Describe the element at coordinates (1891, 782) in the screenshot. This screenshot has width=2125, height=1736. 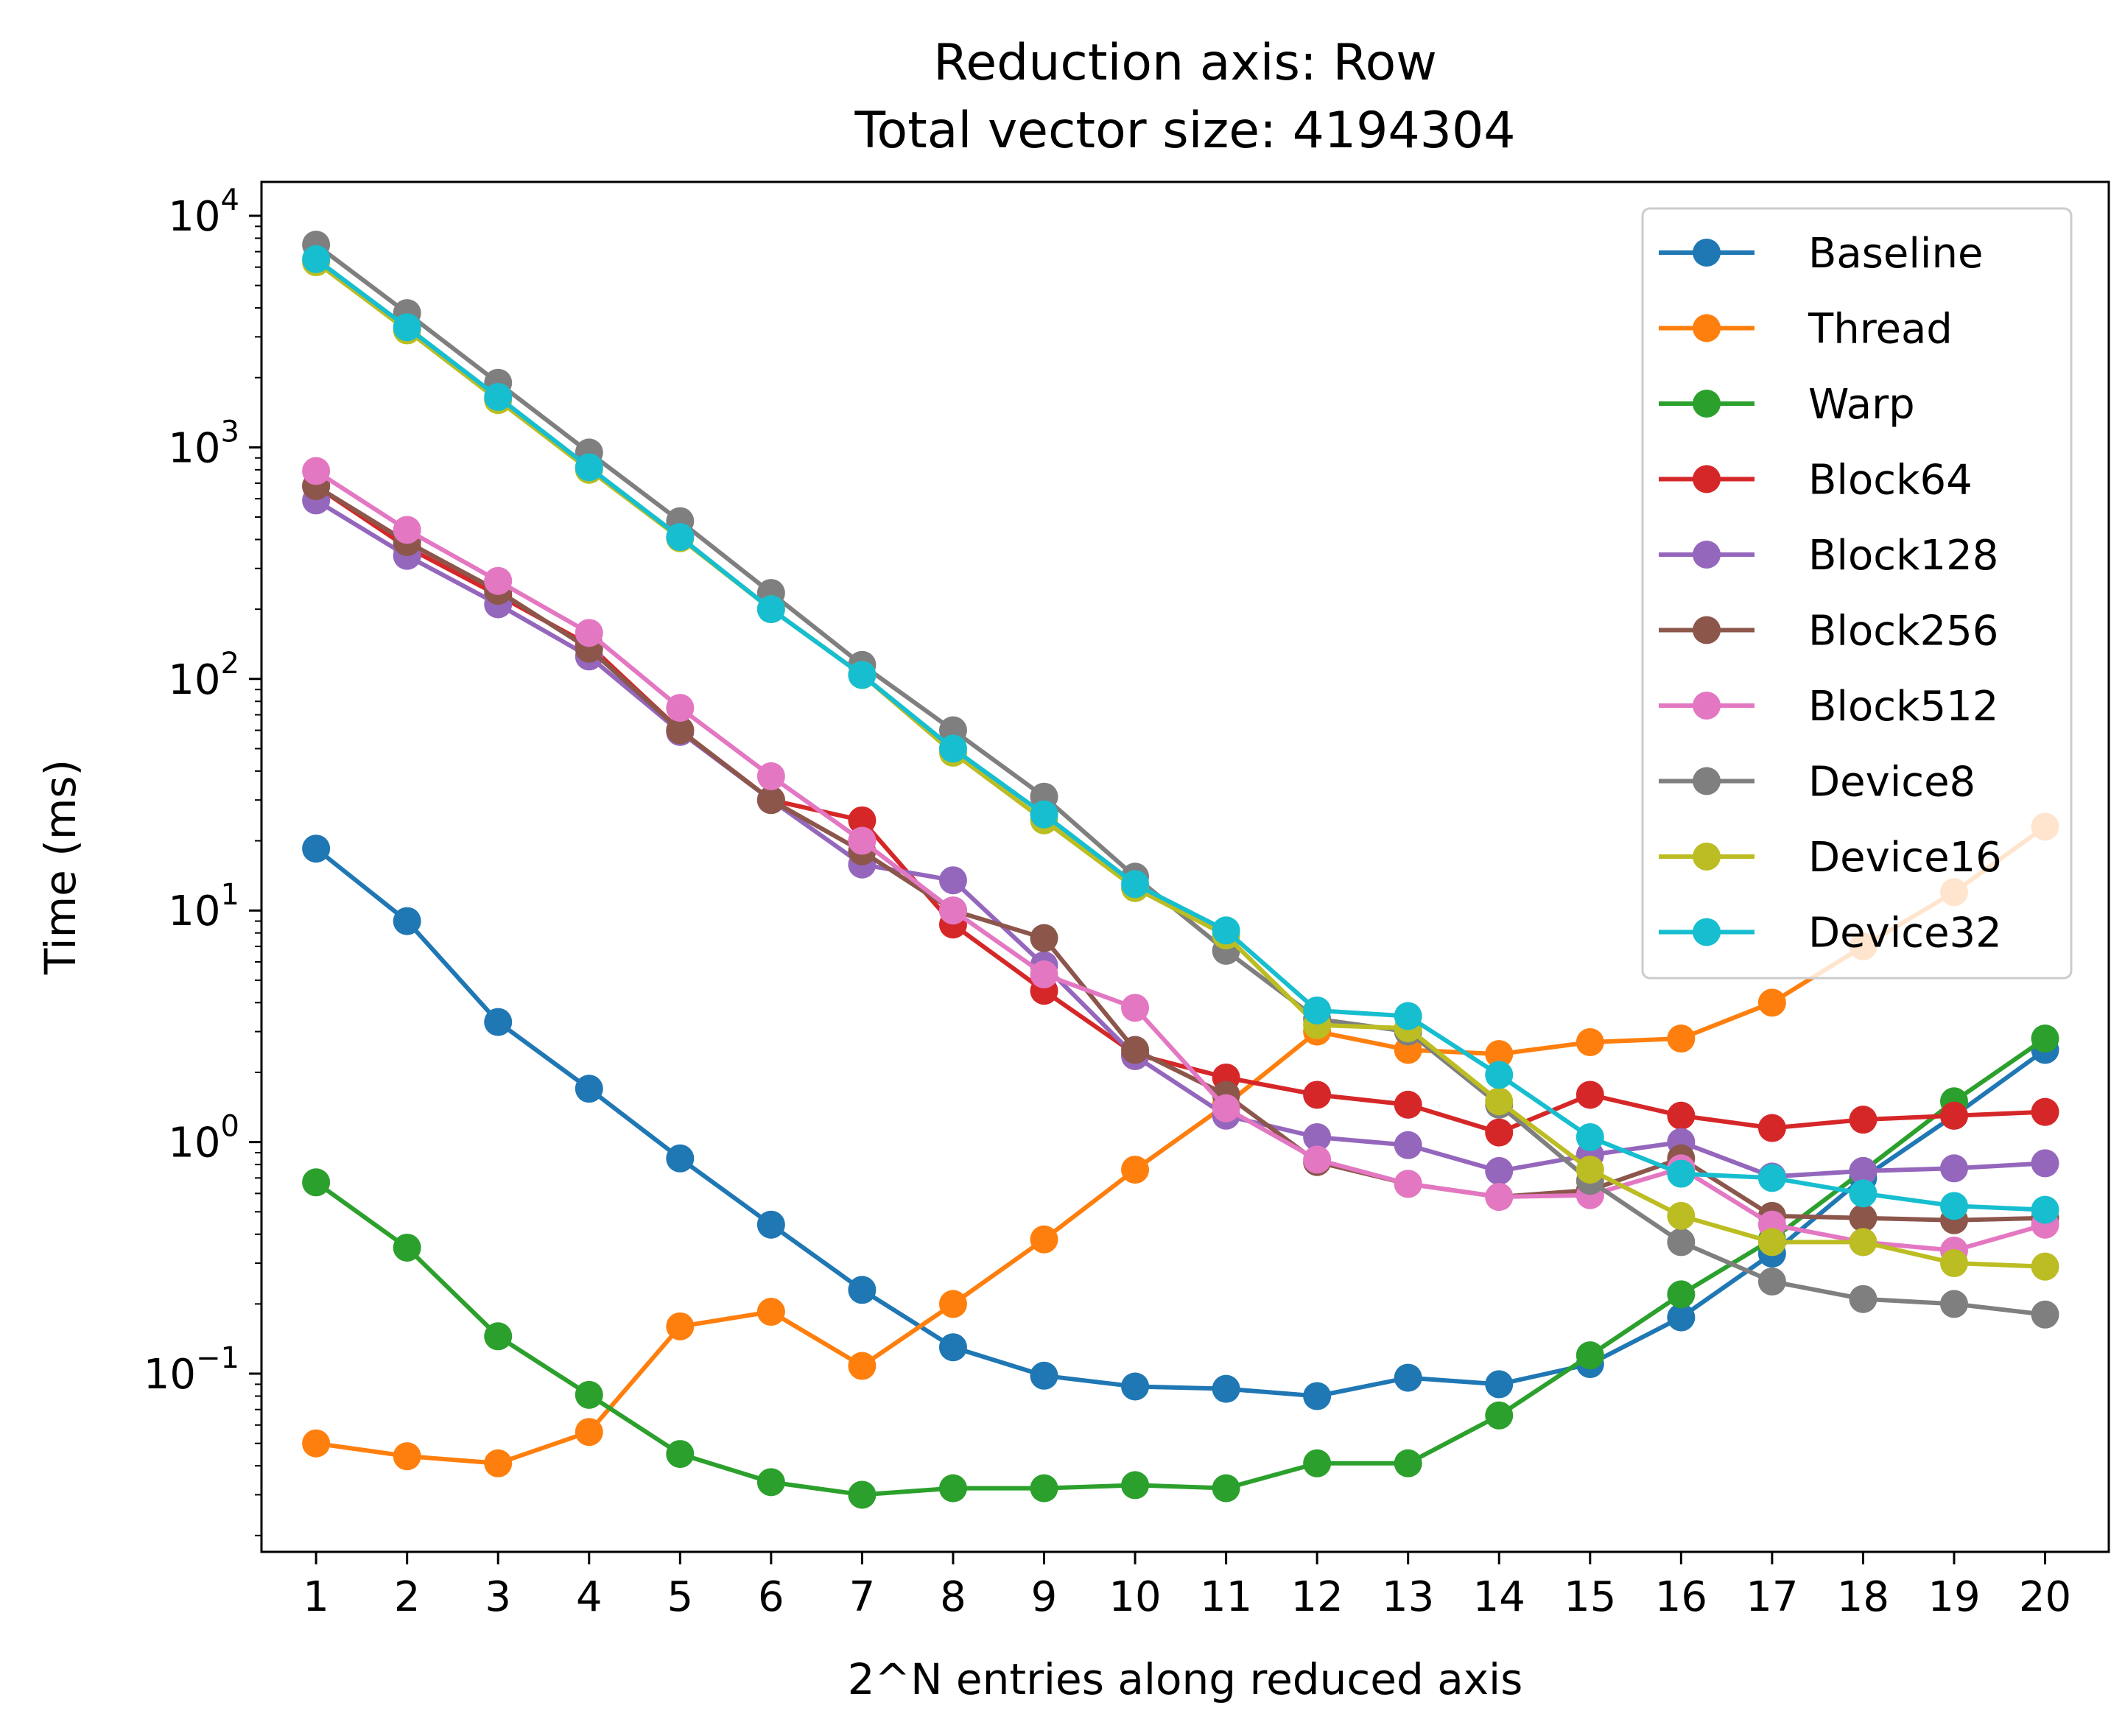
I see `legend-label: Device8` at that location.